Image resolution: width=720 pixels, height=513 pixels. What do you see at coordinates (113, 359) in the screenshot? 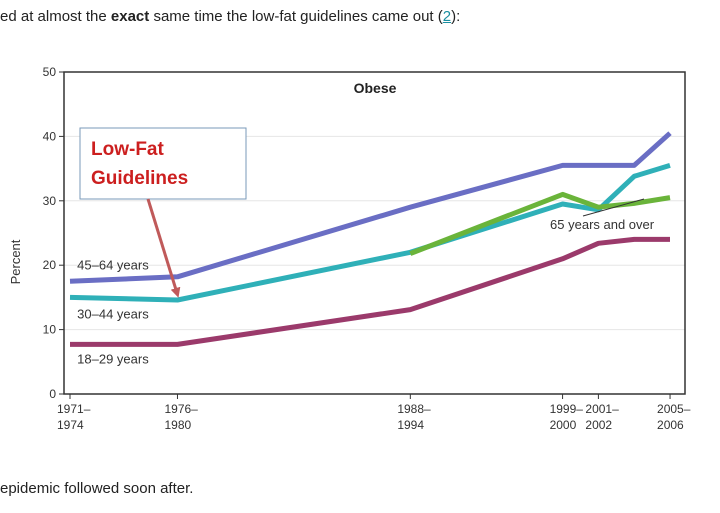
I see `series-label: 18–29 years` at bounding box center [113, 359].